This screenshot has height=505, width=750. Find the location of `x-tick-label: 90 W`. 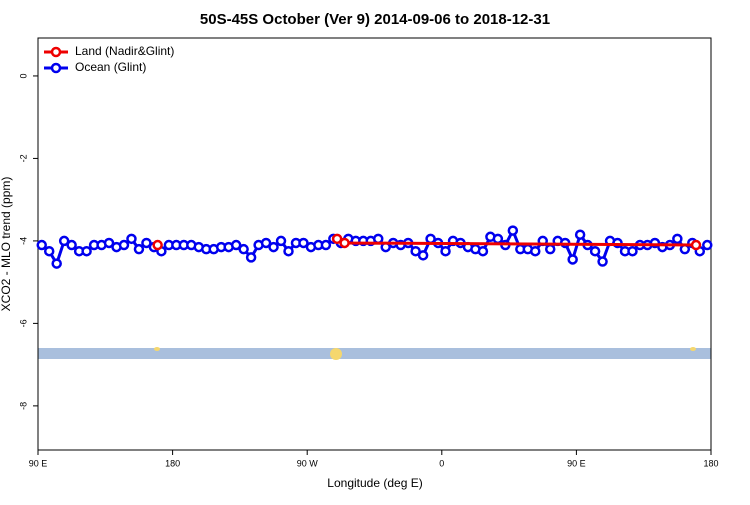

x-tick-label: 90 W is located at coordinates (308, 463).